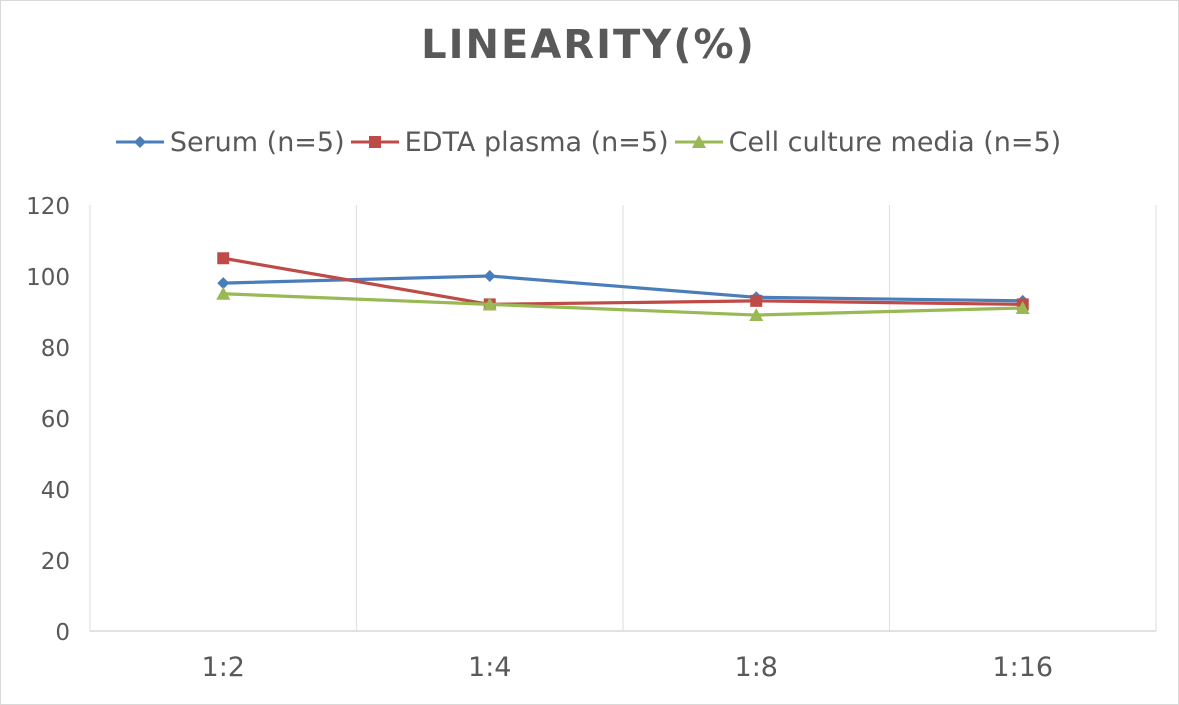 This screenshot has width=1179, height=705. What do you see at coordinates (1022, 667) in the screenshot?
I see `x-tick-label: 1:16` at bounding box center [1022, 667].